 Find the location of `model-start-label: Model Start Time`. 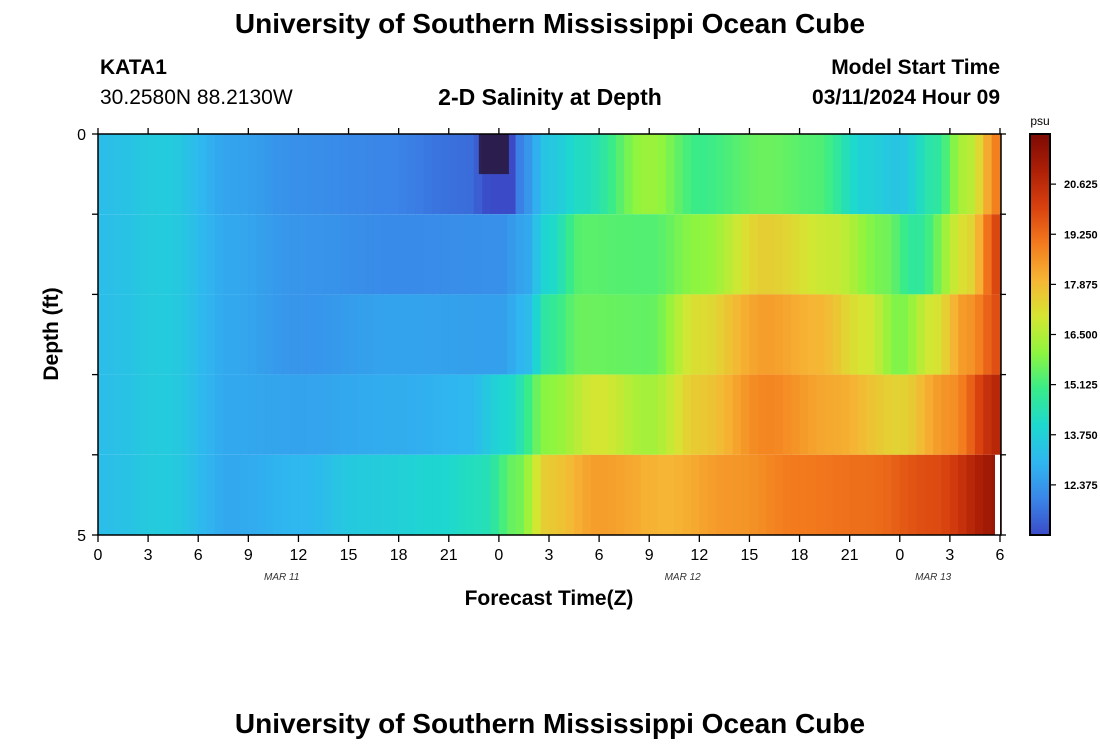

model-start-label: Model Start Time is located at coordinates (915, 67).